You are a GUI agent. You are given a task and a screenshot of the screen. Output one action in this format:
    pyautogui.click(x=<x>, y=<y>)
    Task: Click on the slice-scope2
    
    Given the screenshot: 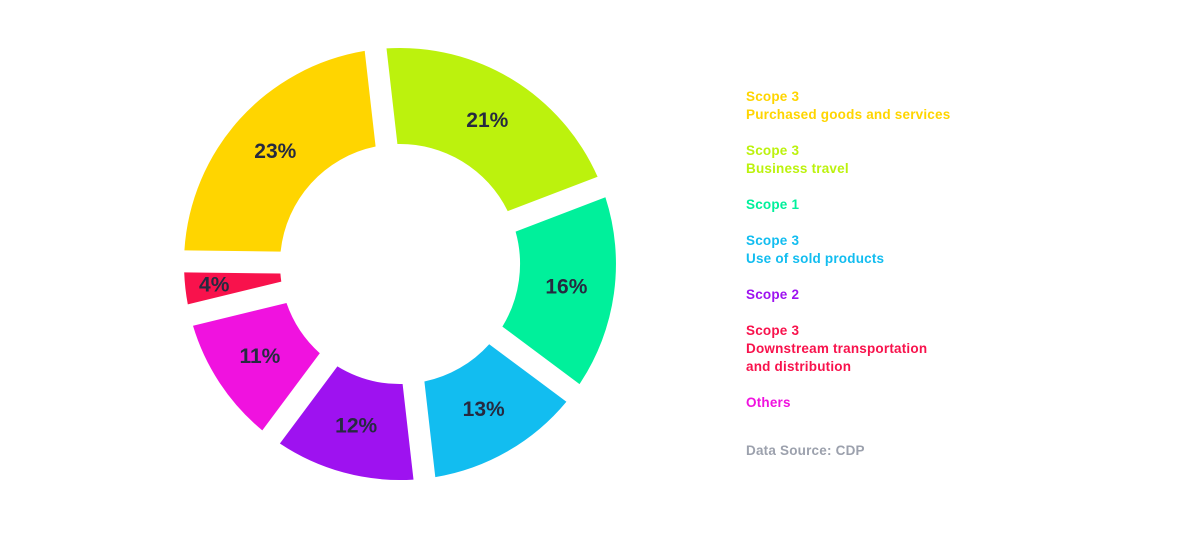 What is the action you would take?
    pyautogui.click(x=346, y=423)
    